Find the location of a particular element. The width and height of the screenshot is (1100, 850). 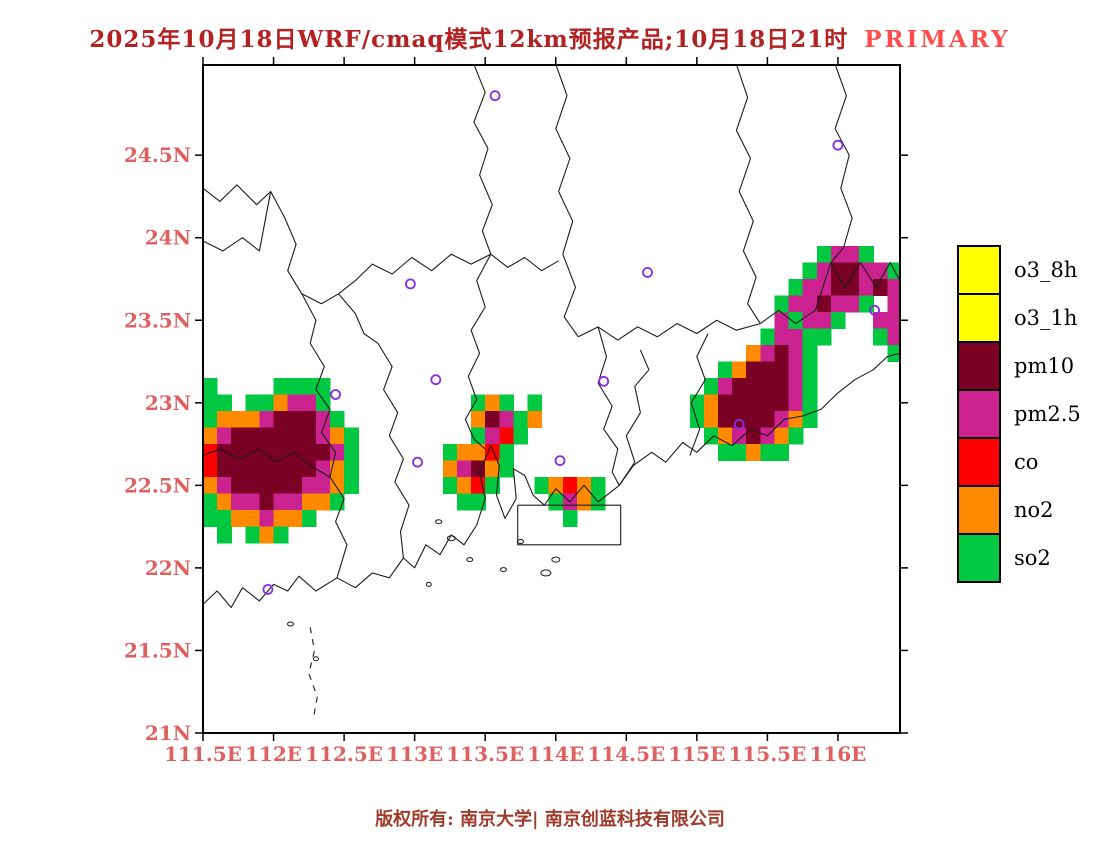

legend-item-co: co is located at coordinates (1019, 462).